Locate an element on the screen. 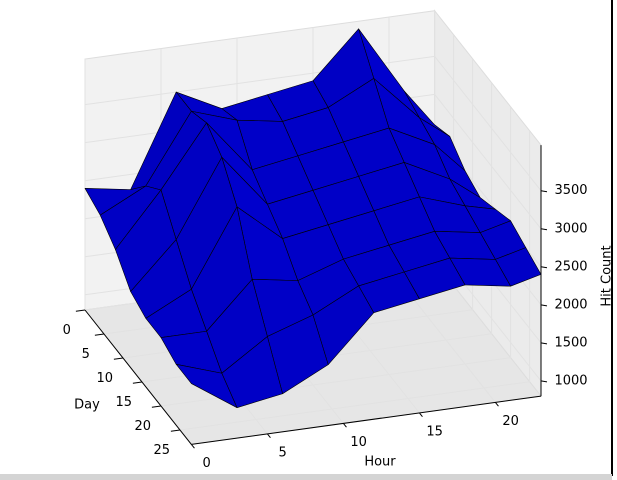 This screenshot has height=480, width=617. z-tick-label: 1500 is located at coordinates (570, 342).